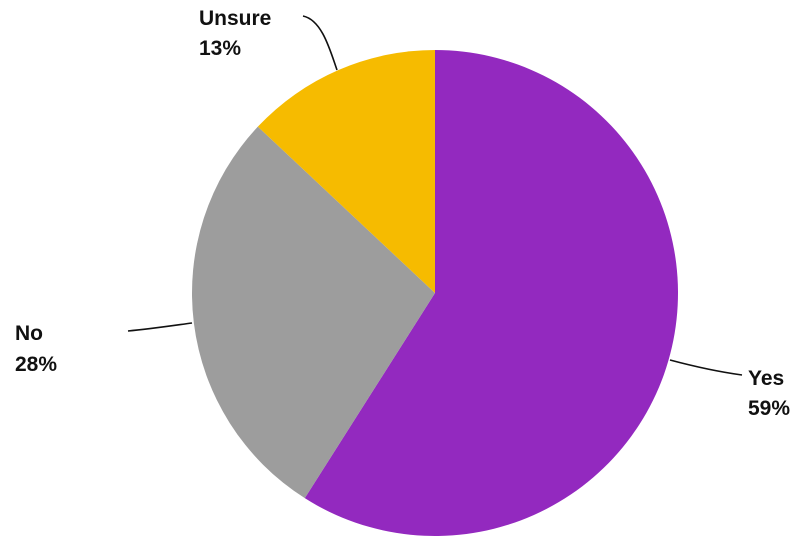 The height and width of the screenshot is (540, 794). Describe the element at coordinates (769, 408) in the screenshot. I see `slice-label-yes-value: 59%` at that location.